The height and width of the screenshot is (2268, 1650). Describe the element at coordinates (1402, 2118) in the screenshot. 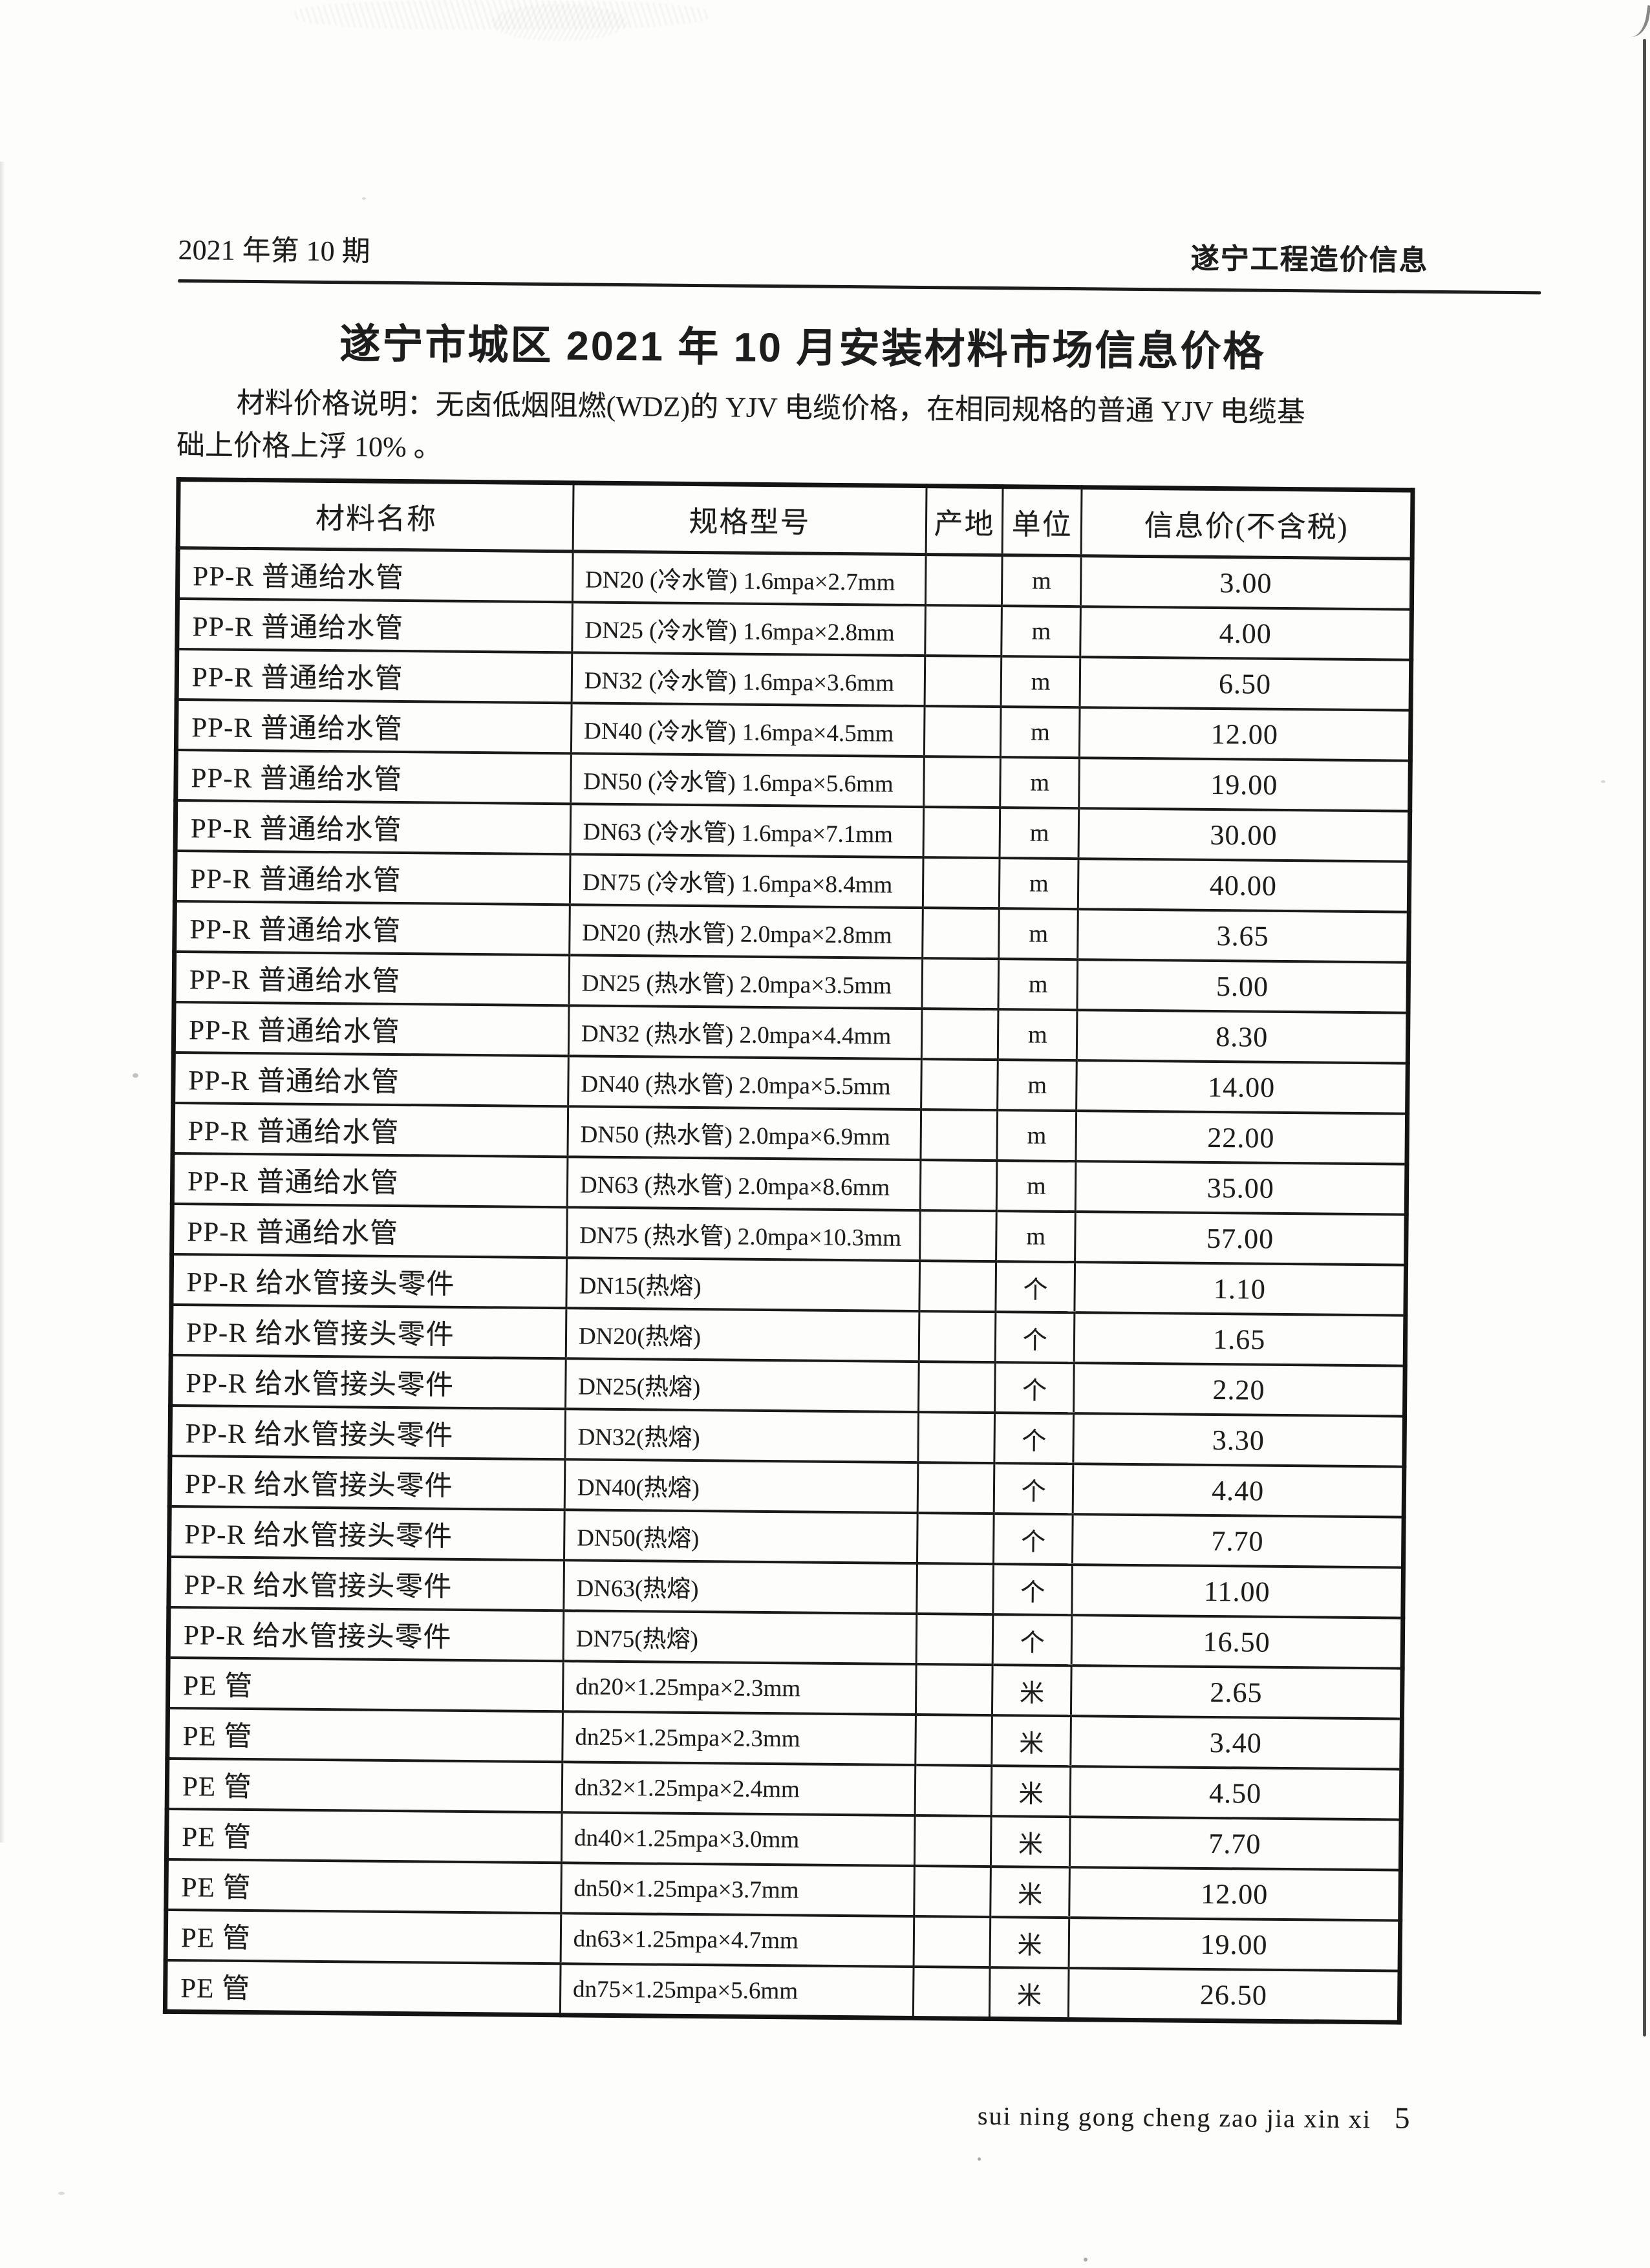

I see `page-number: 5` at that location.